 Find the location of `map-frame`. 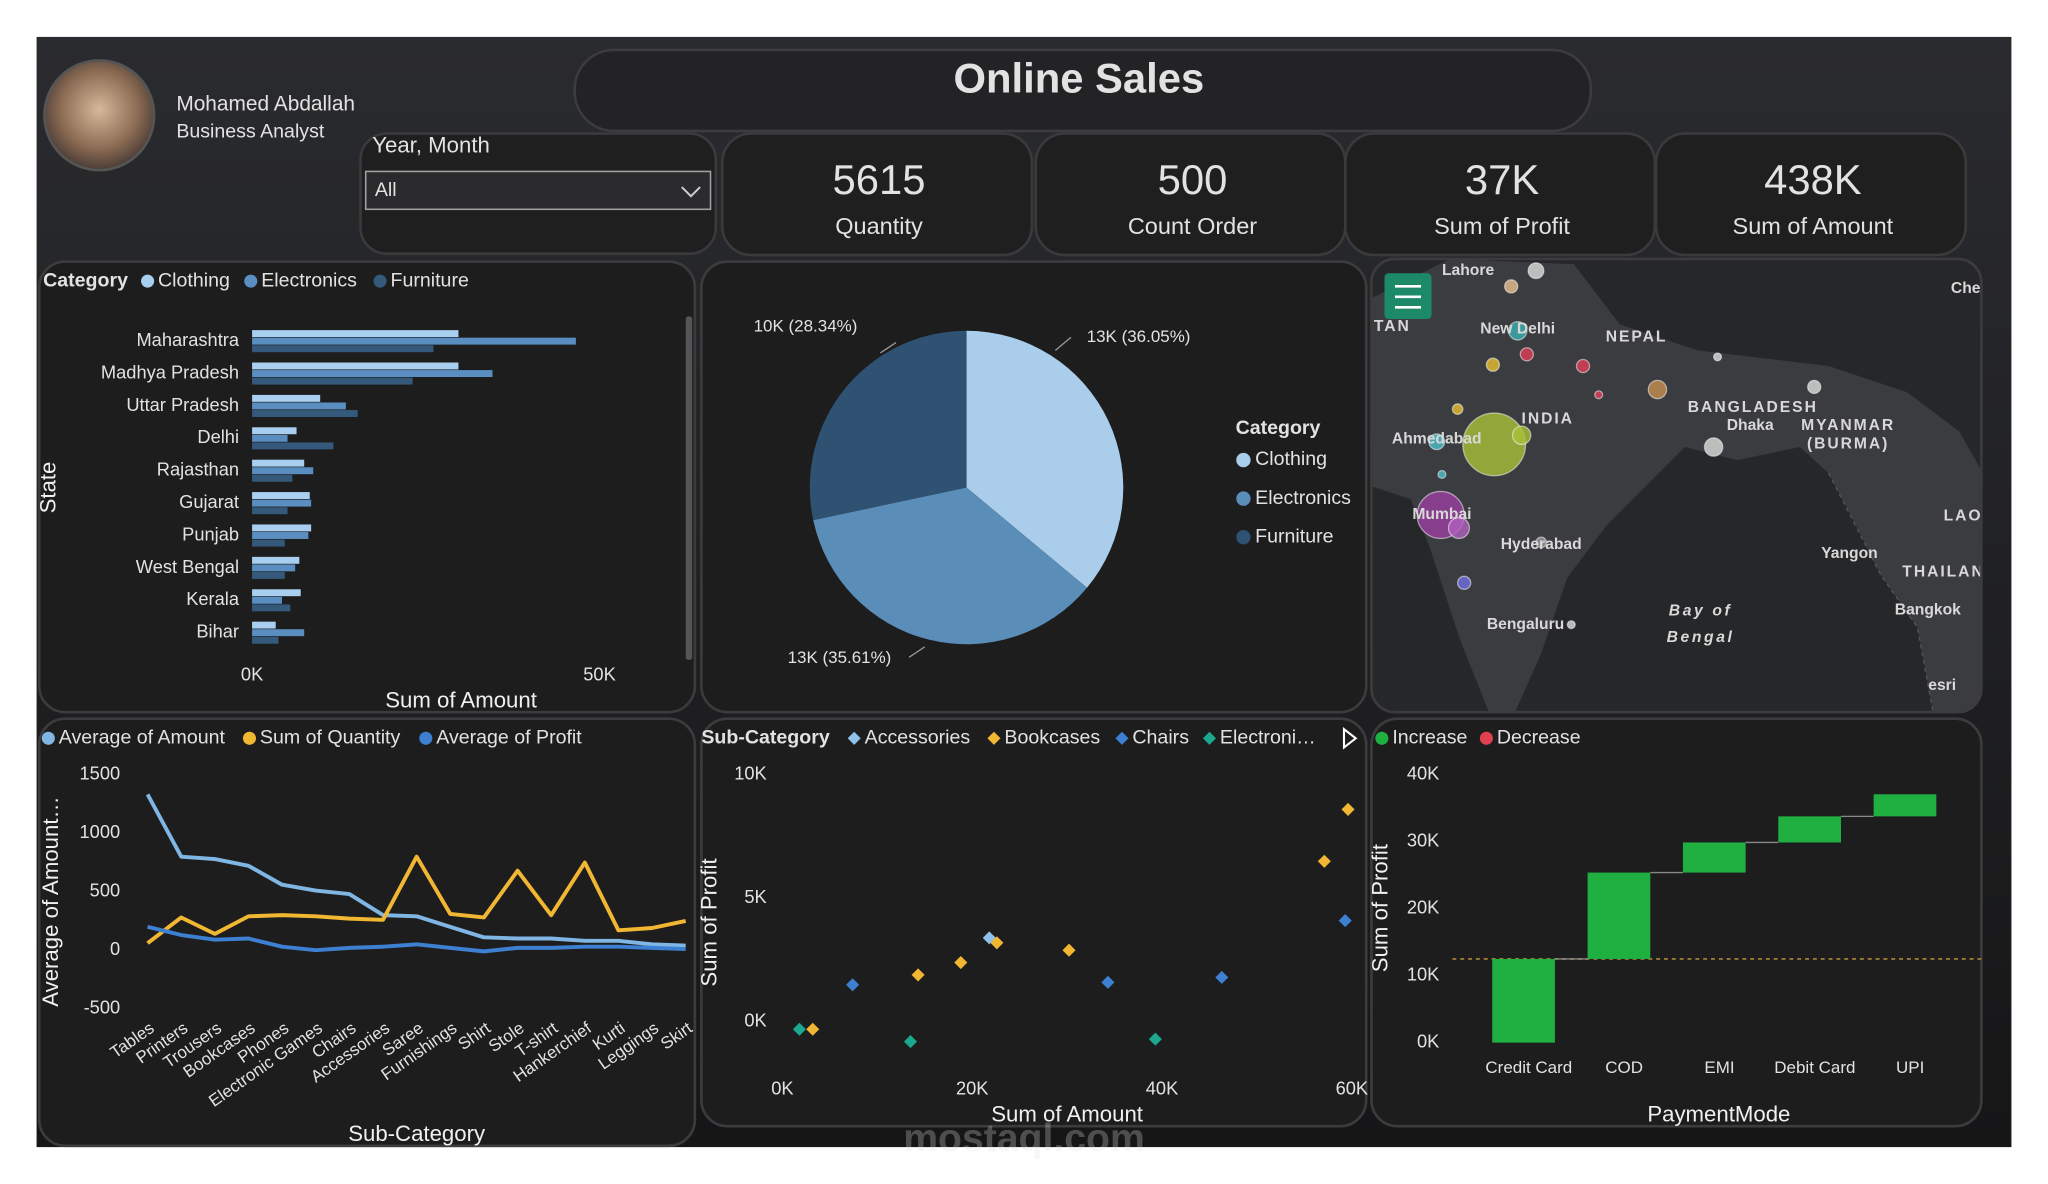

map-frame is located at coordinates (1676, 485).